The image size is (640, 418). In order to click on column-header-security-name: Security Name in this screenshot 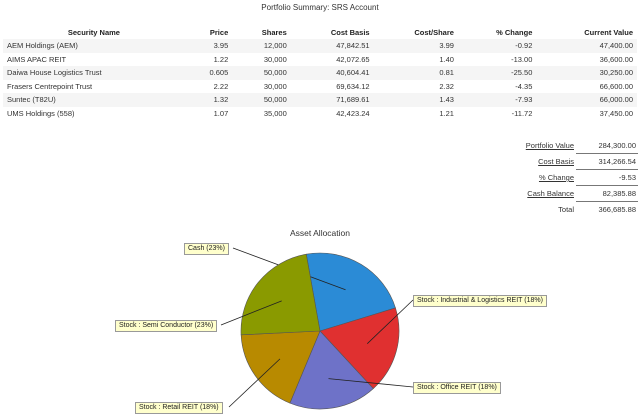, I will do `click(93, 32)`.